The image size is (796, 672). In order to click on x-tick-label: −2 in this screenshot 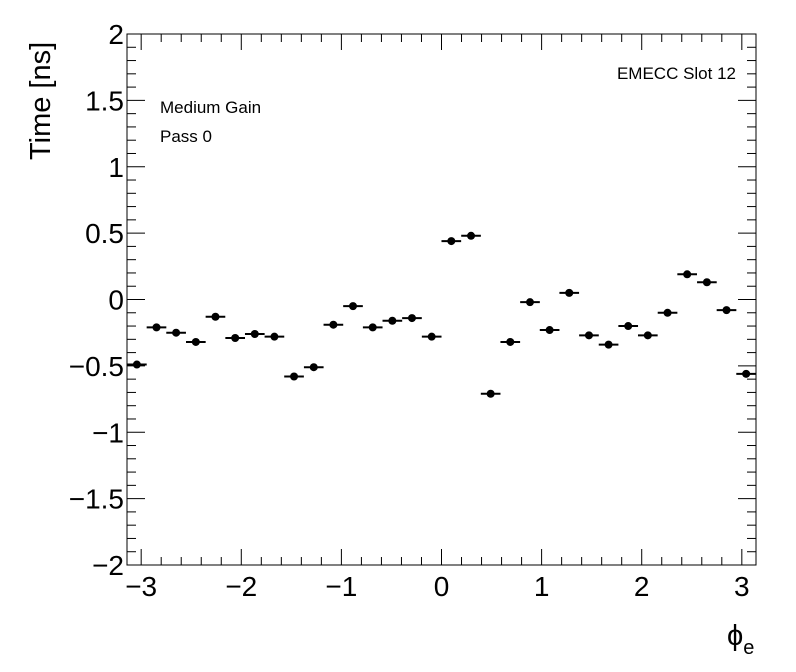, I will do `click(241, 586)`.